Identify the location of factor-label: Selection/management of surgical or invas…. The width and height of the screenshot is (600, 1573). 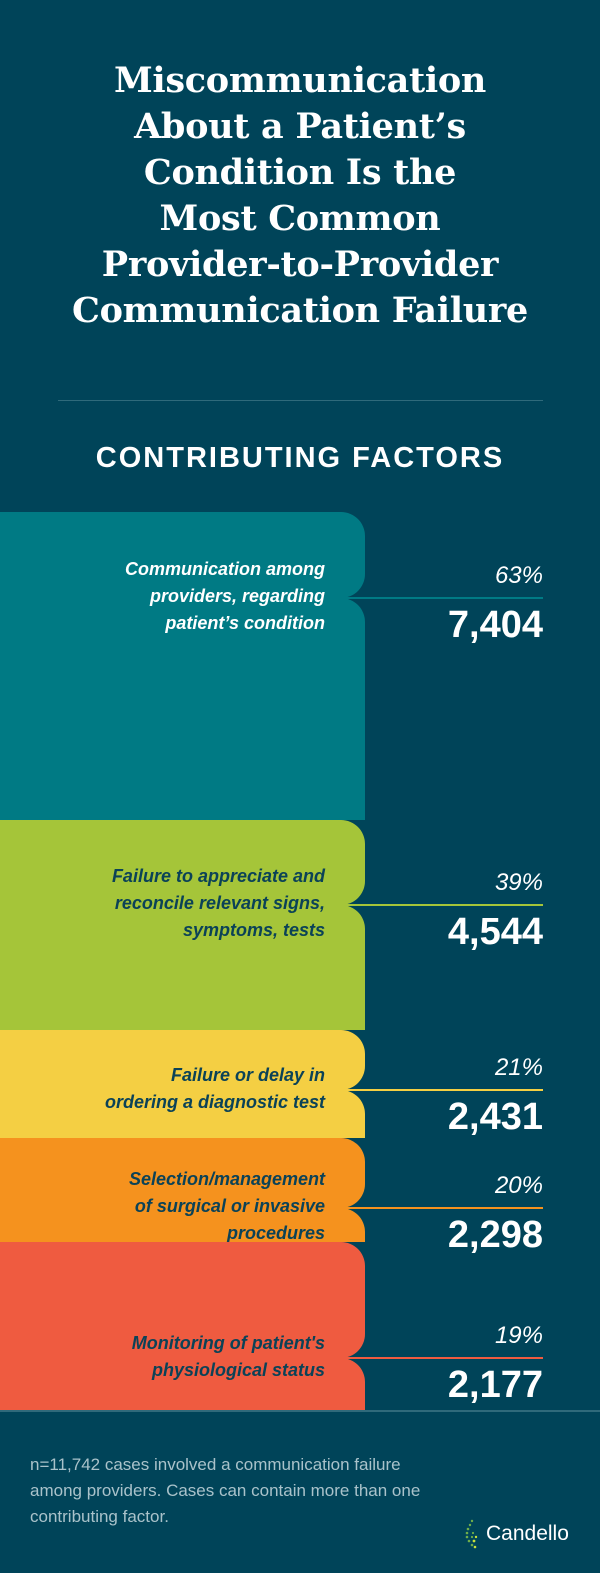
(175, 1206).